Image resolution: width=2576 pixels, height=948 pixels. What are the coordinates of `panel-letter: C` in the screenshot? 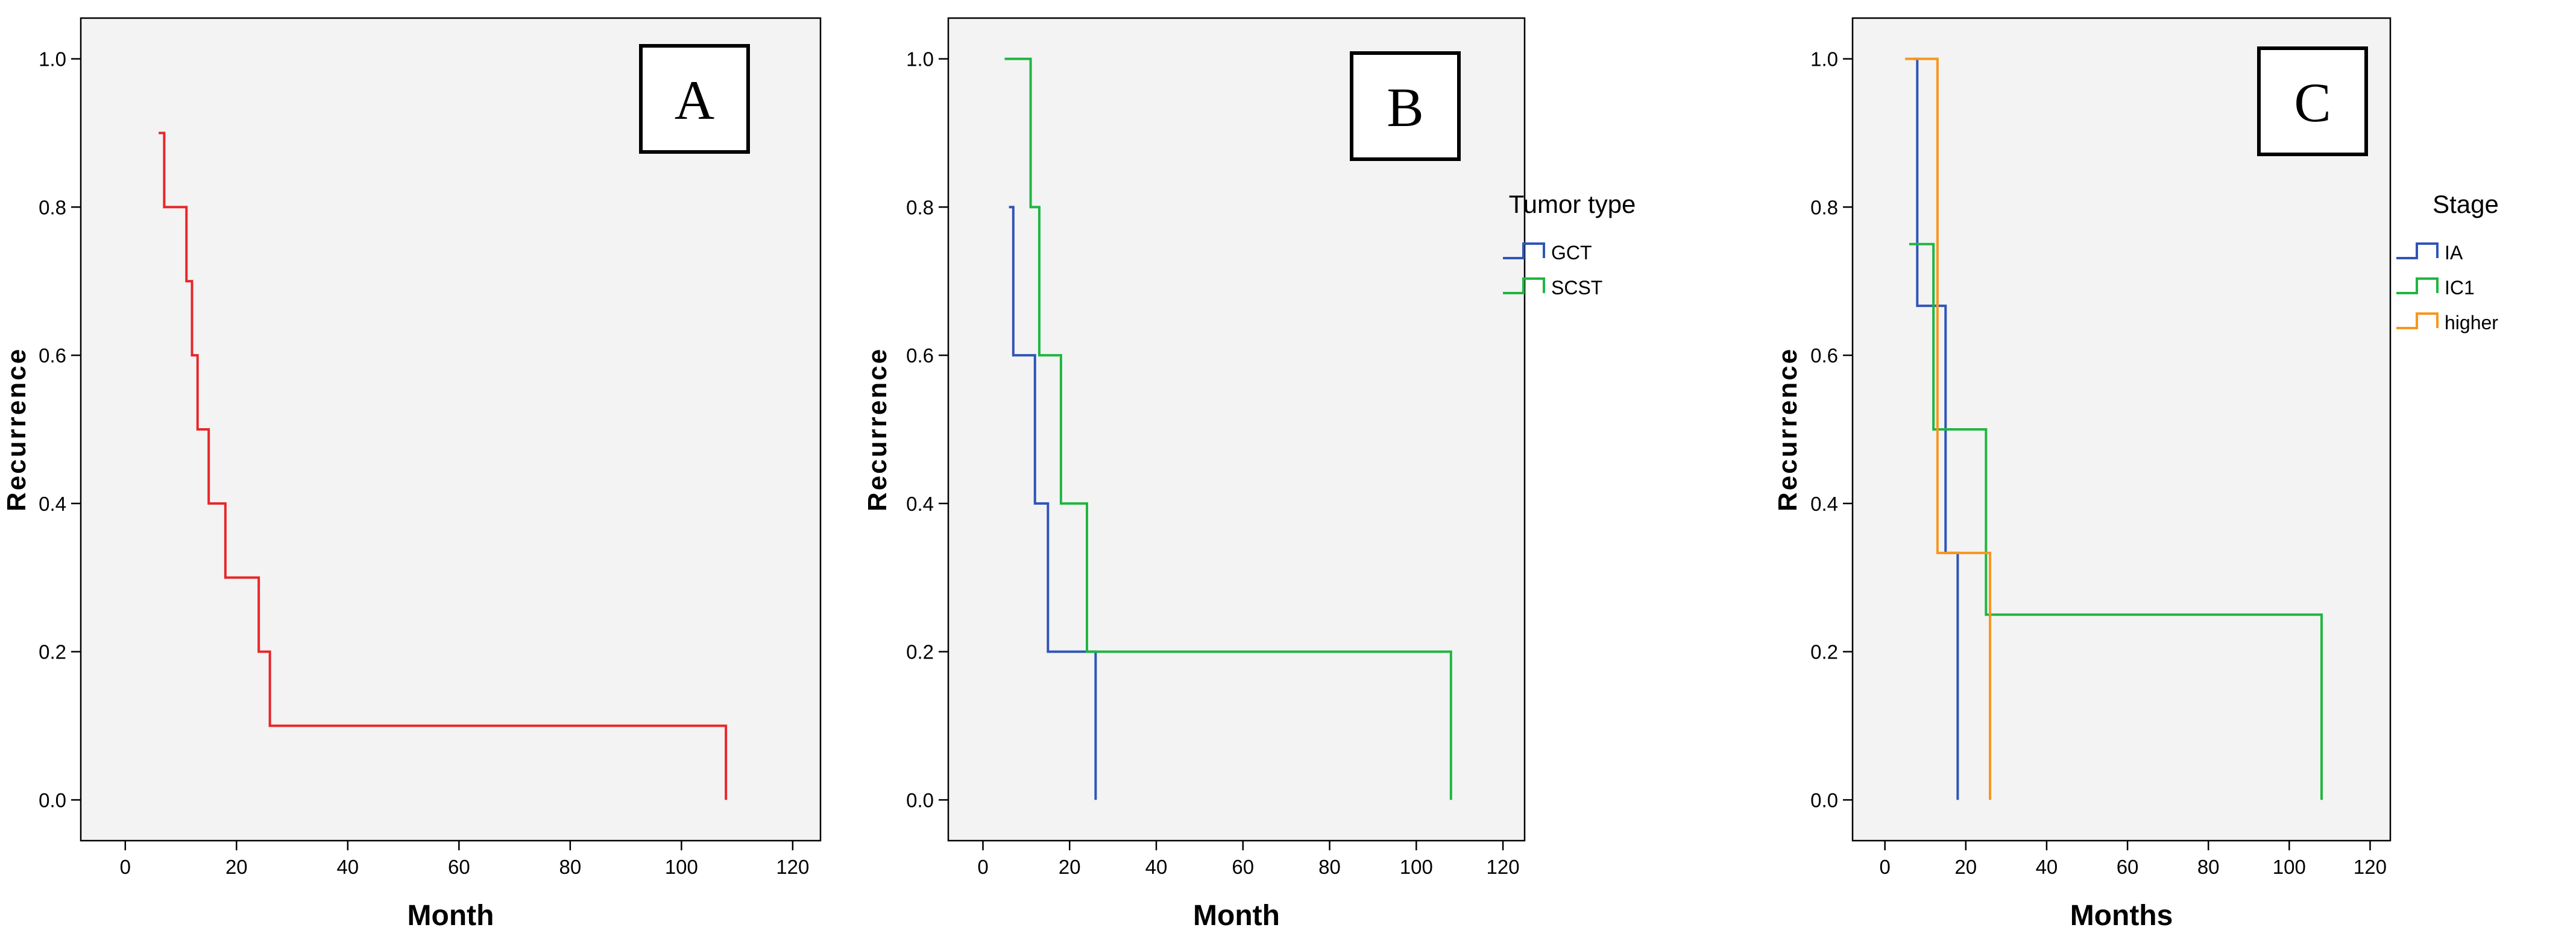 It's located at (2312, 102).